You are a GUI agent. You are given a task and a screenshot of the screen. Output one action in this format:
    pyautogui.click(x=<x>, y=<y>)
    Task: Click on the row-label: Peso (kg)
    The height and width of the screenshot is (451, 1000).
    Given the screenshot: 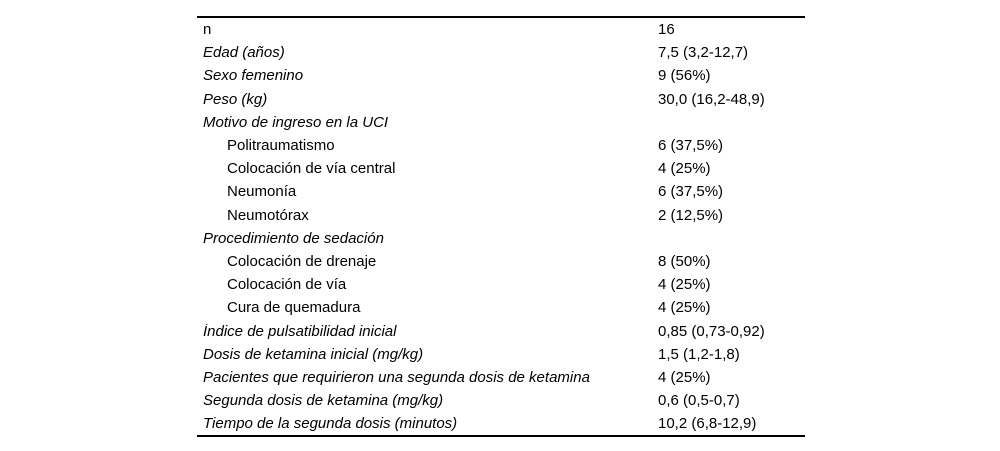 What is the action you would take?
    pyautogui.click(x=235, y=99)
    